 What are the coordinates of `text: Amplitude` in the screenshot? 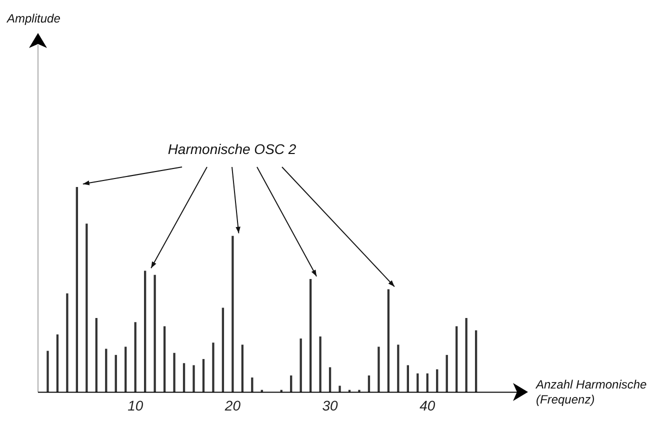 It's located at (33, 18).